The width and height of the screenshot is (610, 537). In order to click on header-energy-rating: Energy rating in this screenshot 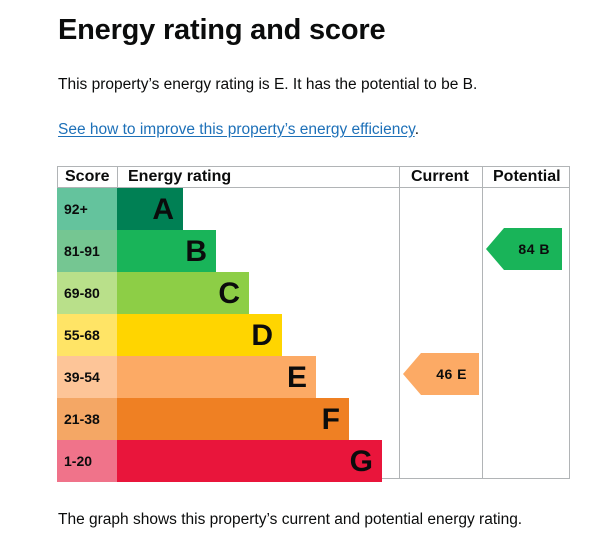, I will do `click(180, 176)`.